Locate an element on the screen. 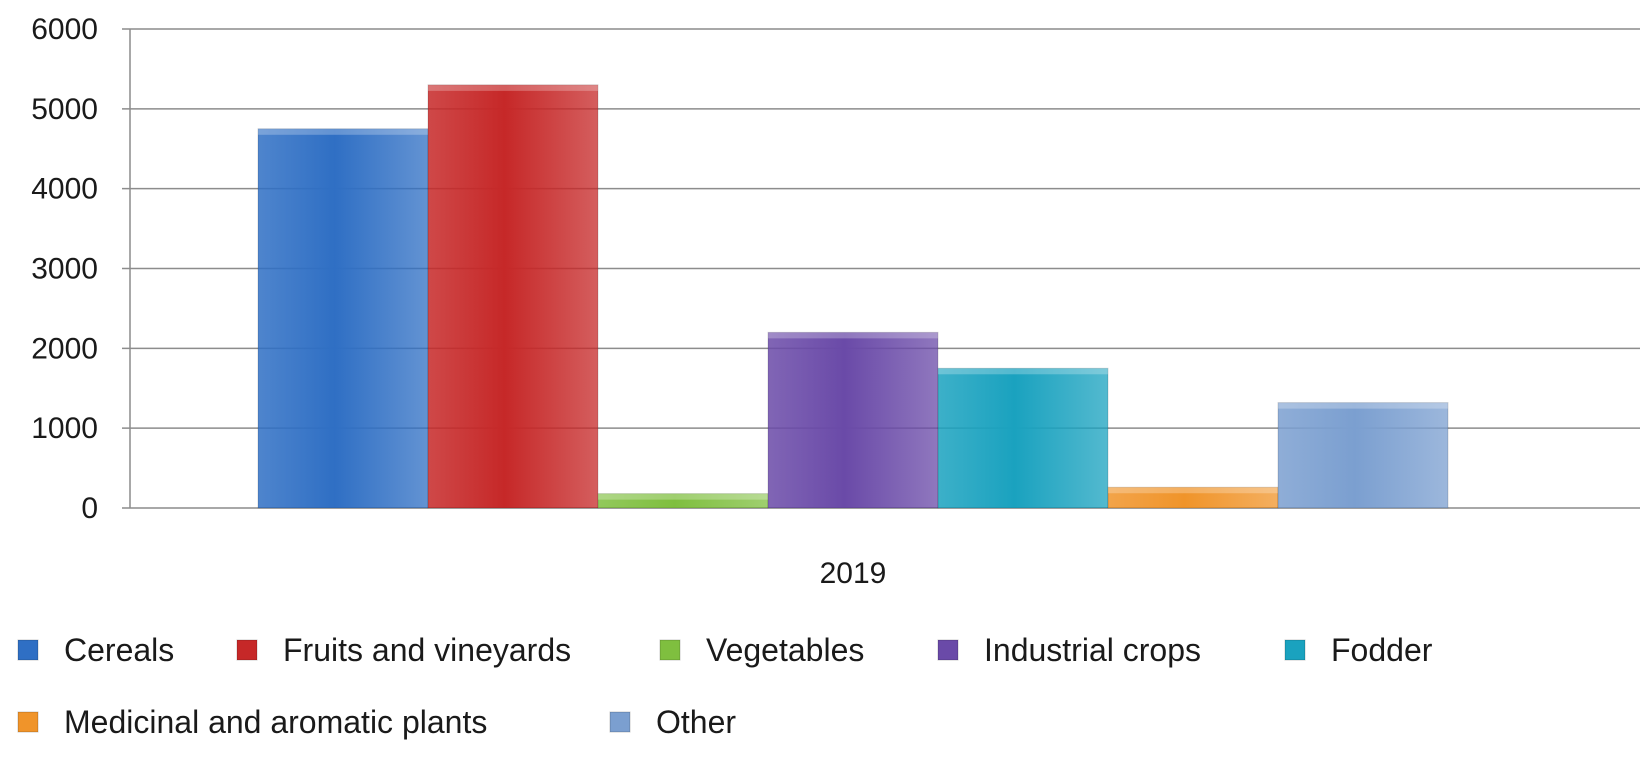 This screenshot has width=1640, height=770. legend-swatch-industrial-crops is located at coordinates (948, 650).